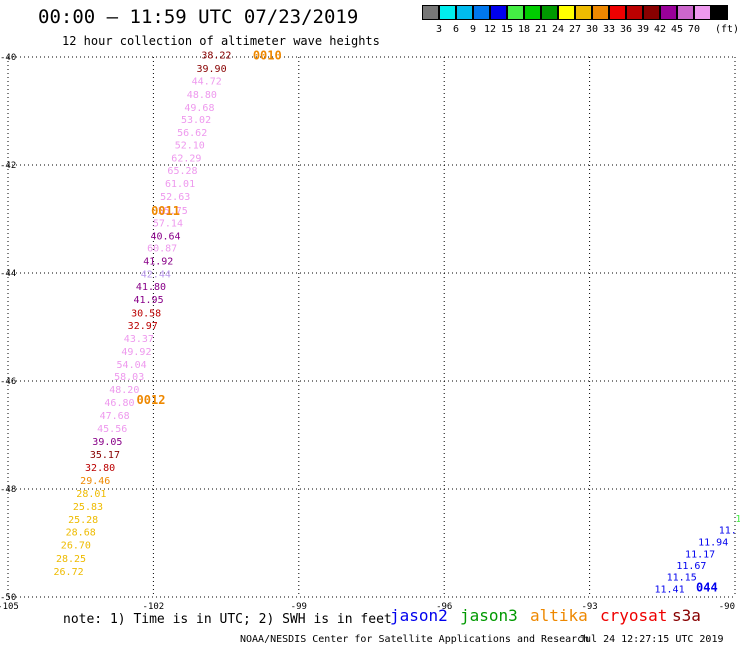 This screenshot has width=740, height=650. I want to click on scale-unit-label: (ft), so click(727, 29).